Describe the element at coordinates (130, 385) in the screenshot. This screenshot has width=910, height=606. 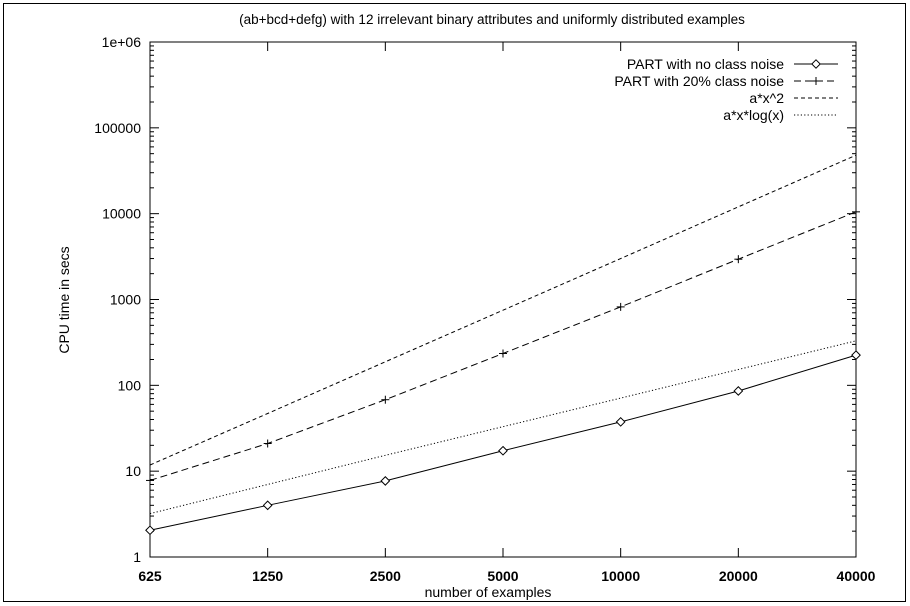
I see `y-tick-label: 100` at that location.